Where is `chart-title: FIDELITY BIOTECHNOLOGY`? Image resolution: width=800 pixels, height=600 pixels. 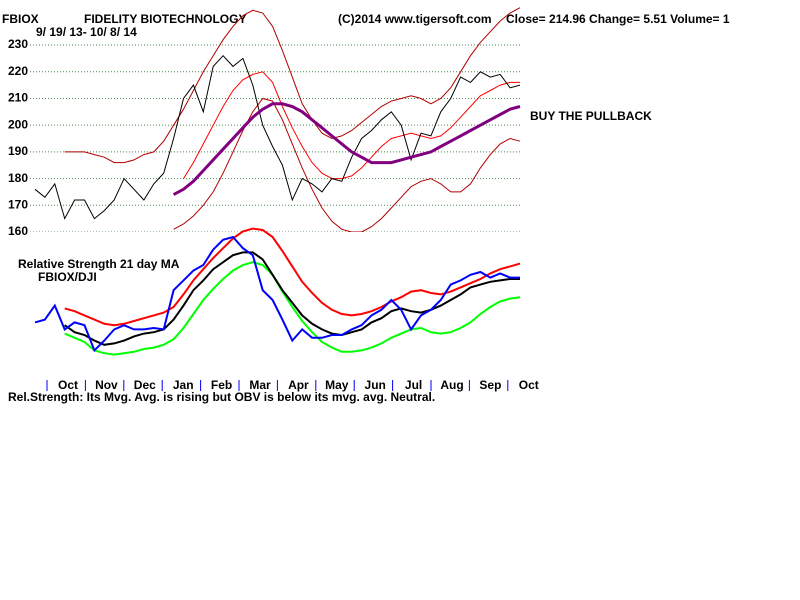 chart-title: FIDELITY BIOTECHNOLOGY is located at coordinates (165, 19).